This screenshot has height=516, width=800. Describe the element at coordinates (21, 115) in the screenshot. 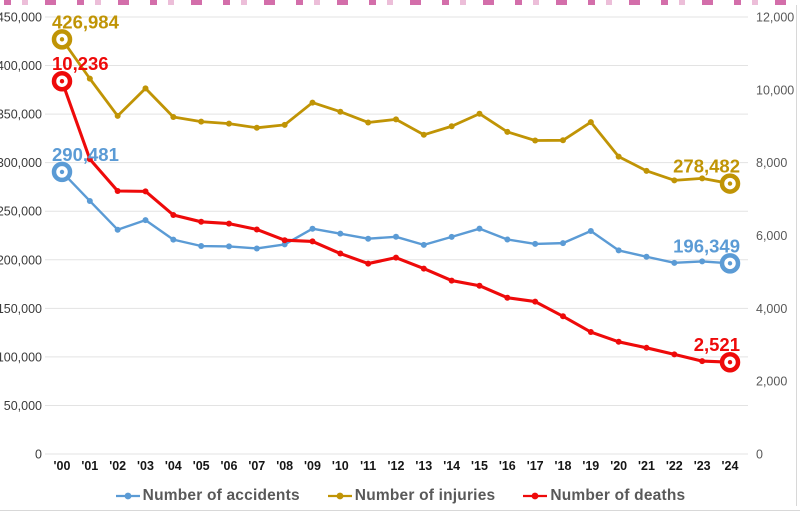

I see `left-axis-tick-label: 350,000` at that location.